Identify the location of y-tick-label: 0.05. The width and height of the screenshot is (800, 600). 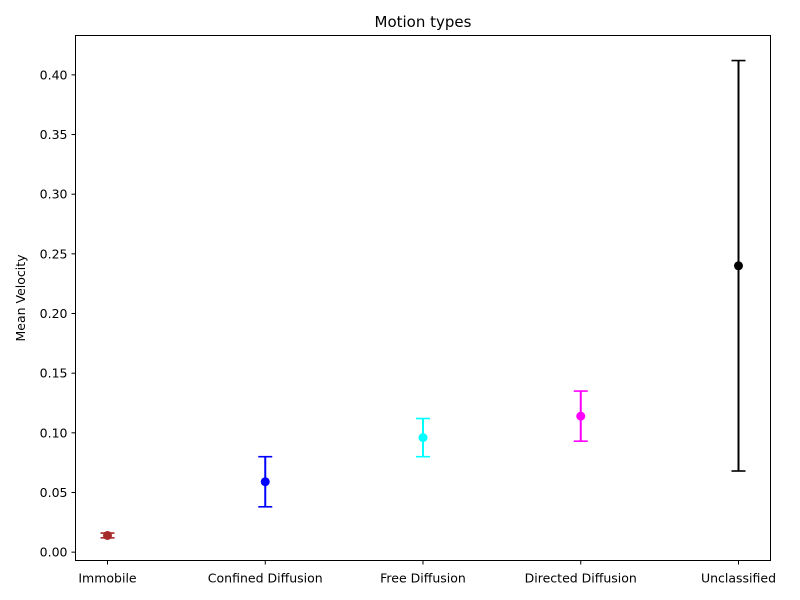
(54, 492).